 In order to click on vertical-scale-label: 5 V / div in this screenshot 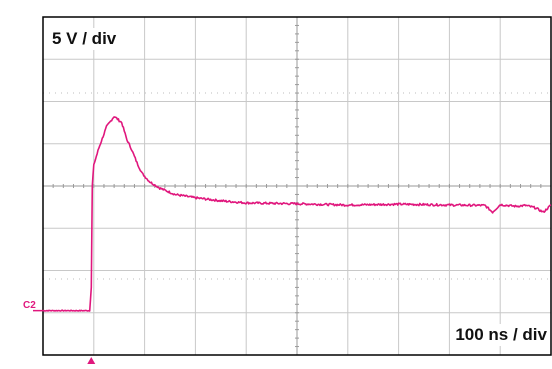, I will do `click(84, 39)`.